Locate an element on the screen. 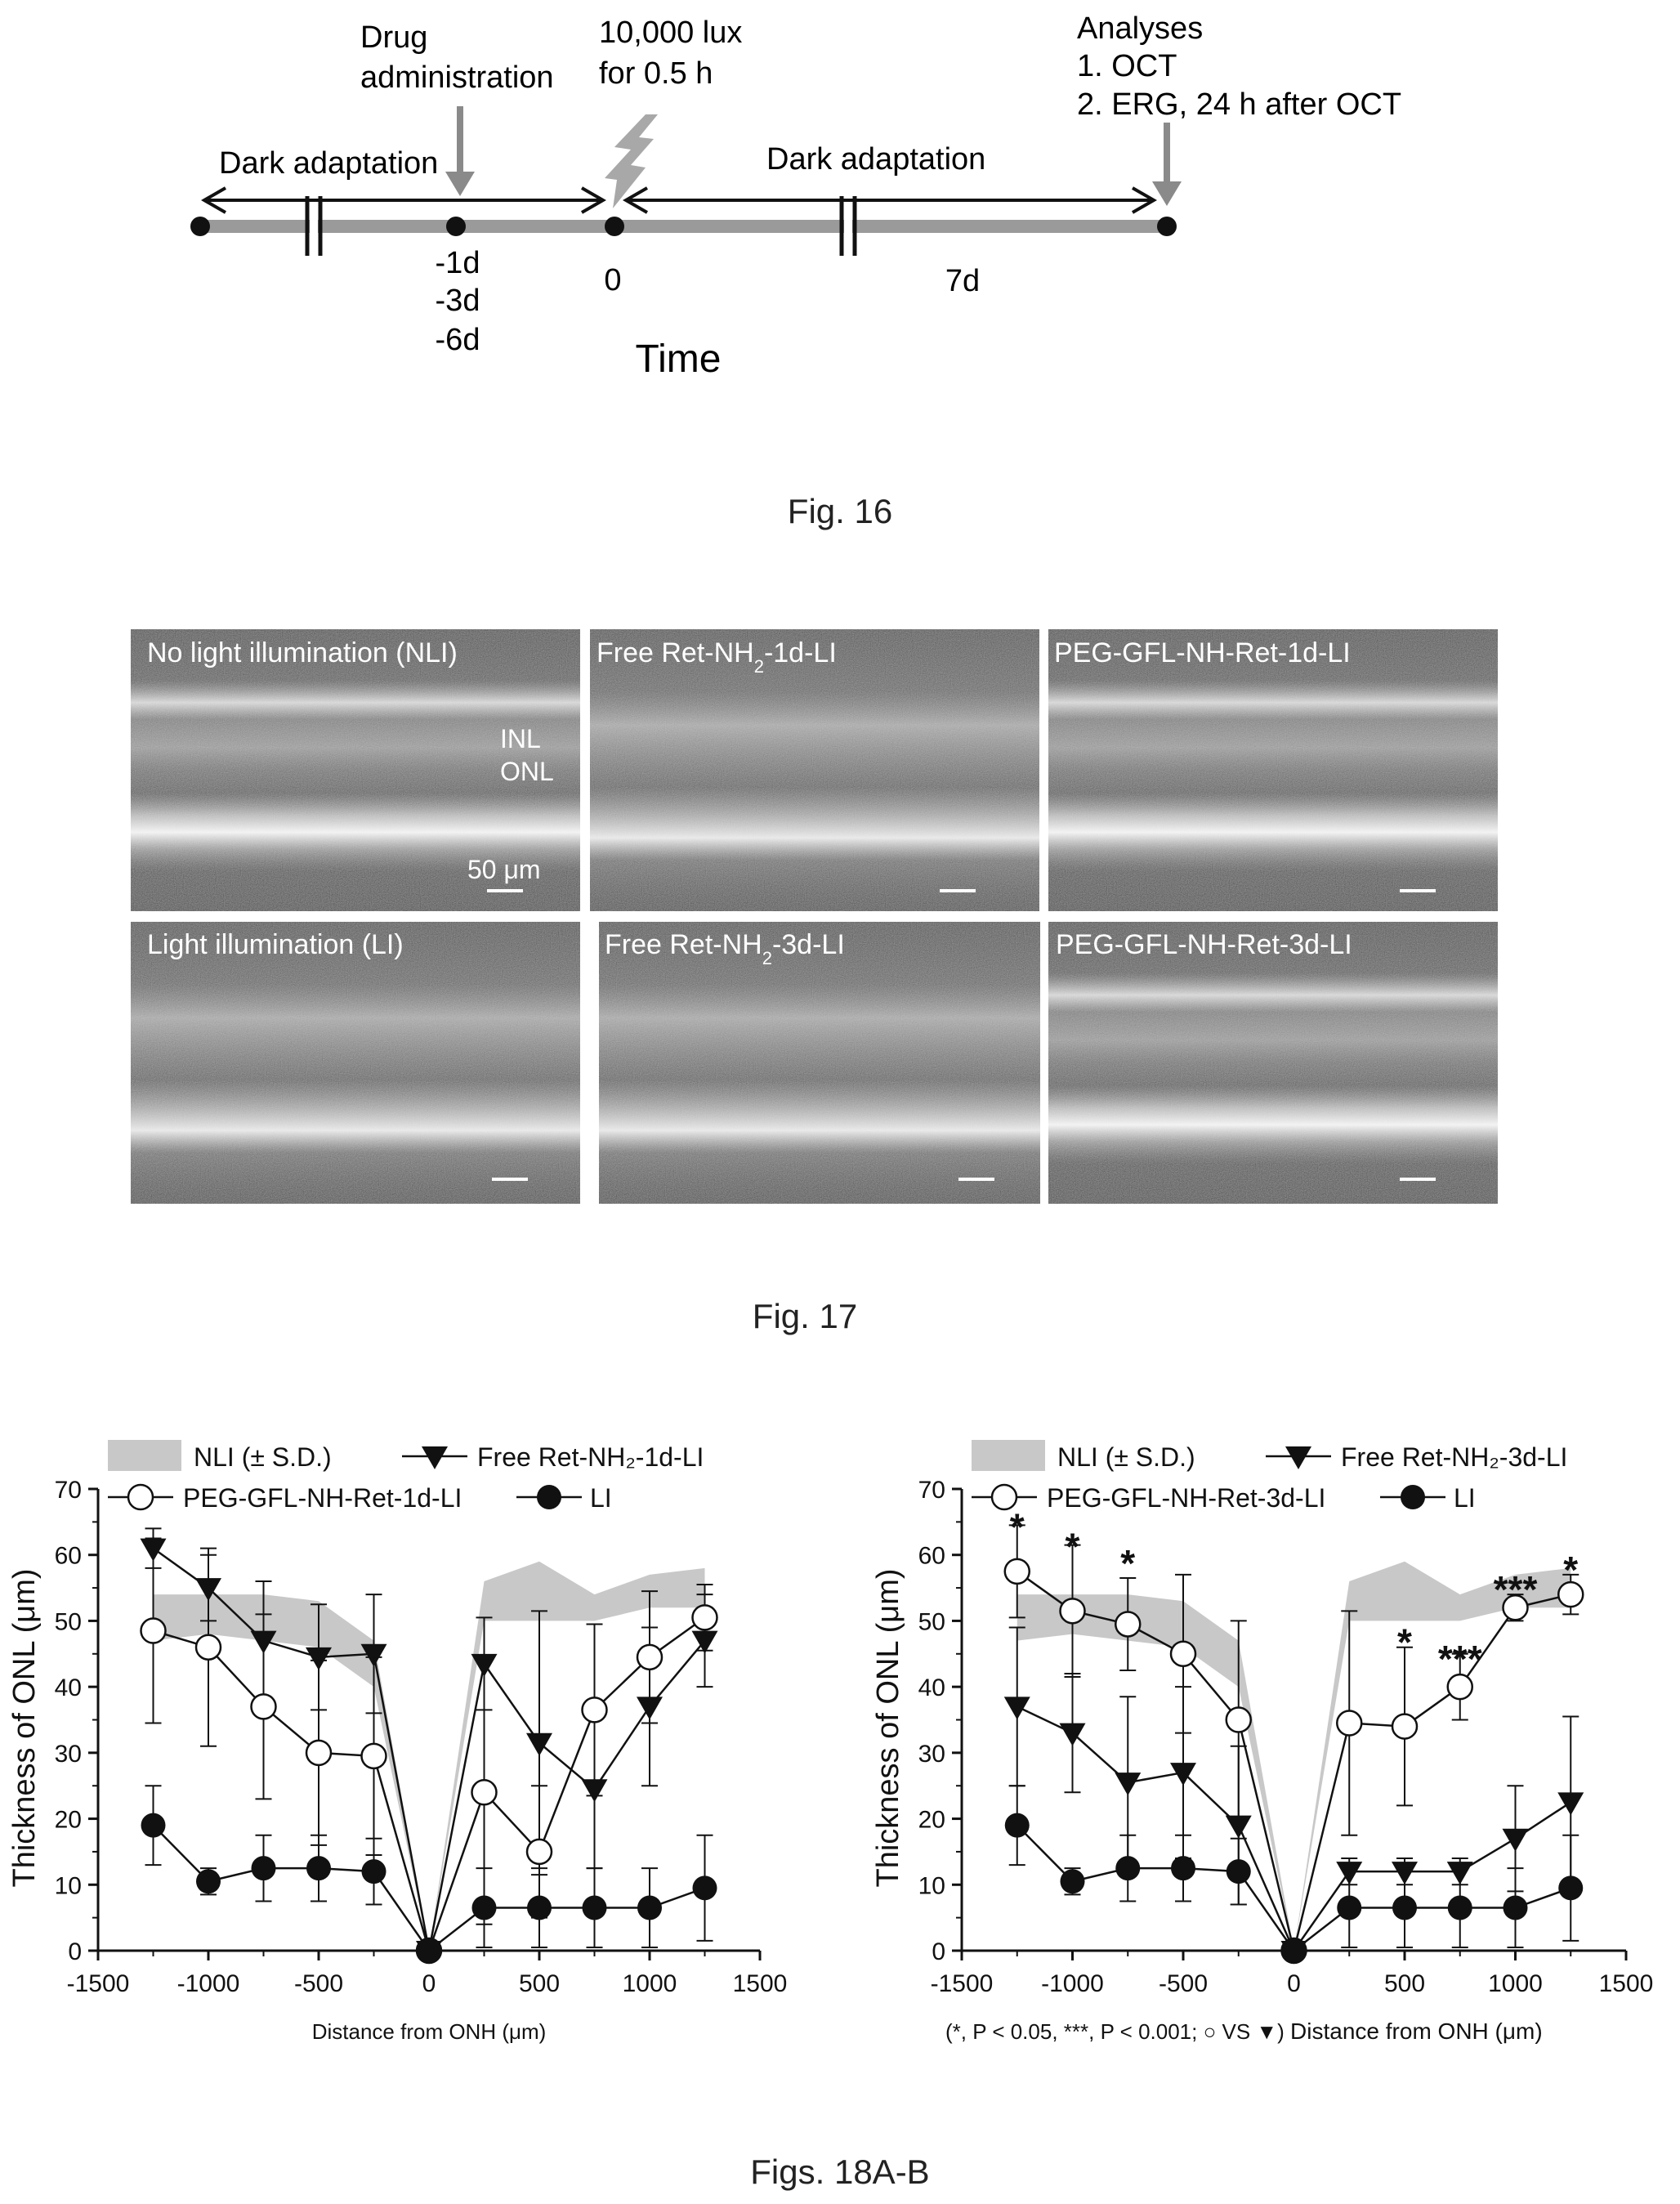 This screenshot has width=1680, height=2204. series-filled is located at coordinates (1294, 1874).